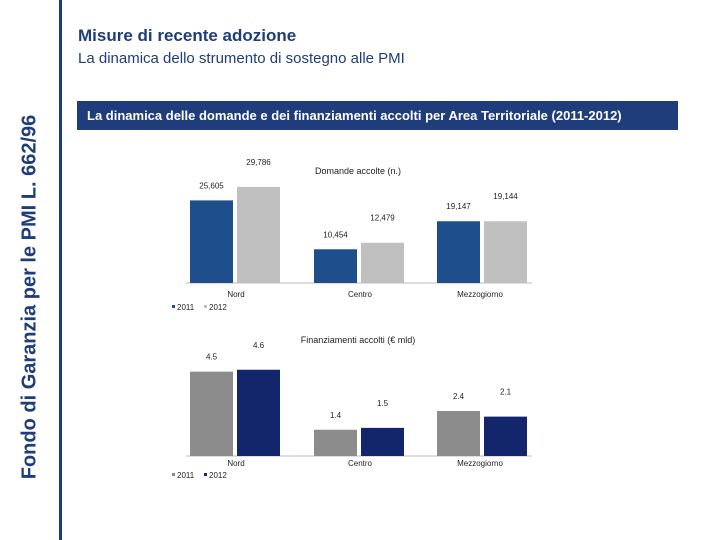  I want to click on page-title: Misure di recente adozione, so click(187, 35).